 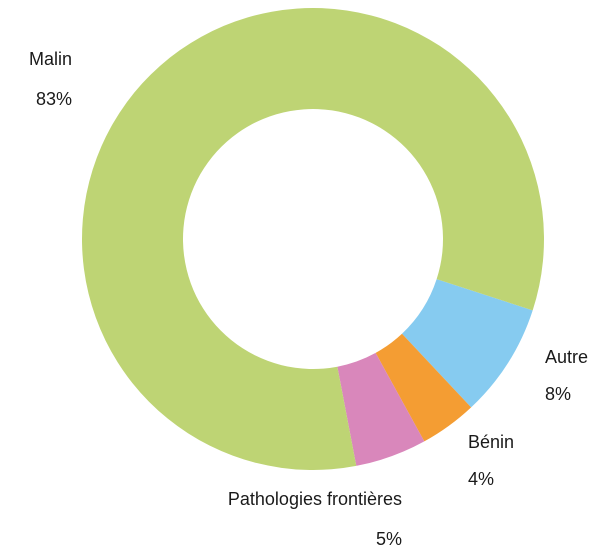 What do you see at coordinates (566, 357) in the screenshot?
I see `slice-label: Autre` at bounding box center [566, 357].